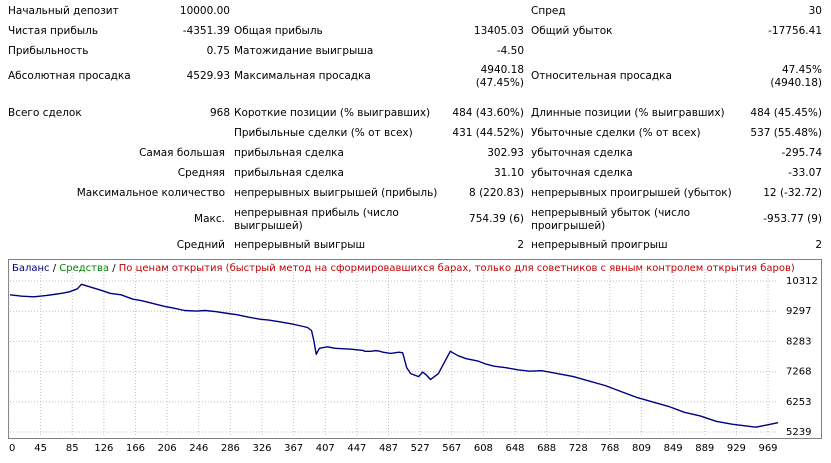 The image size is (831, 463). Describe the element at coordinates (293, 448) in the screenshot. I see `x-tick-label: 367` at that location.